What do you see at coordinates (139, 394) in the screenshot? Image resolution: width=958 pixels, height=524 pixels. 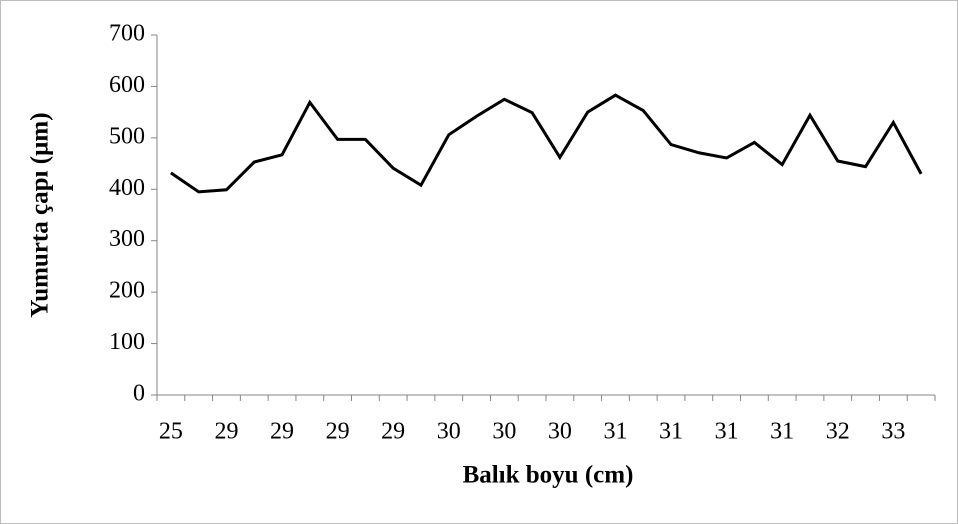 I see `y-tick-label: 0` at bounding box center [139, 394].